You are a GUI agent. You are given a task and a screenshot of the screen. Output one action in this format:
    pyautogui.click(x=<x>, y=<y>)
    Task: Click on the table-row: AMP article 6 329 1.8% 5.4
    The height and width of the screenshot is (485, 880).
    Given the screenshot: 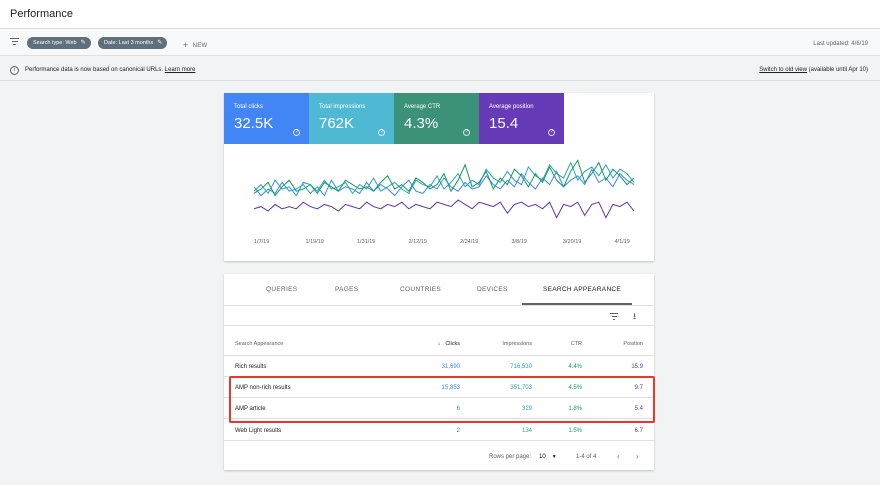 What is the action you would take?
    pyautogui.click(x=439, y=408)
    